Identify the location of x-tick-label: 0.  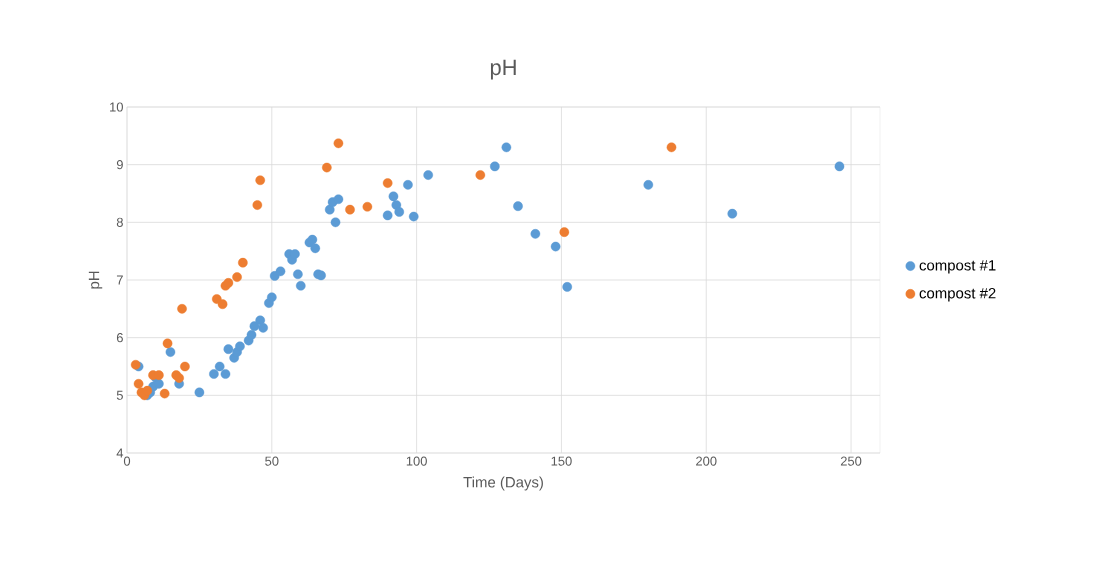
(127, 461).